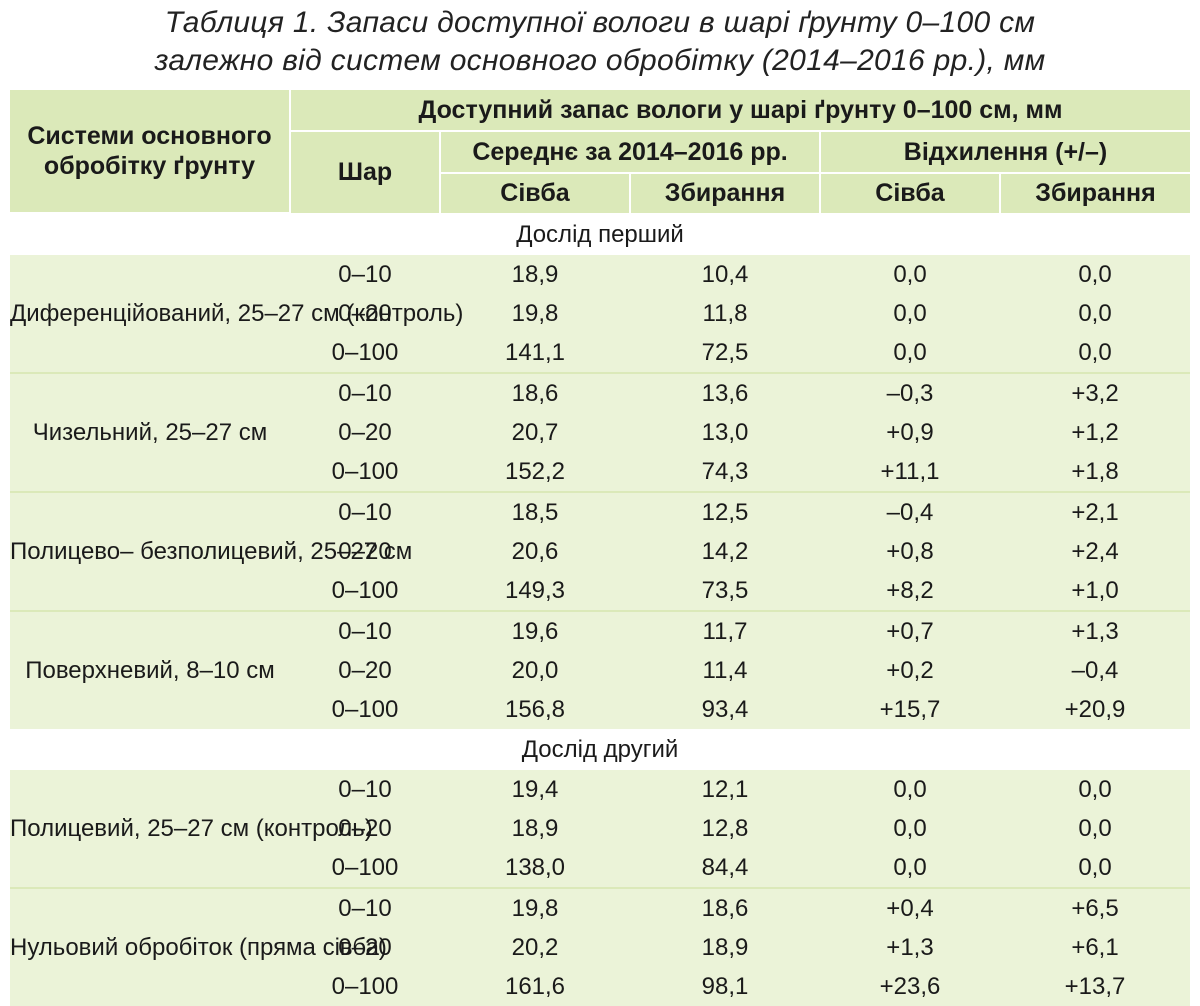  I want to click on header-average-harvest: Збирання, so click(725, 193).